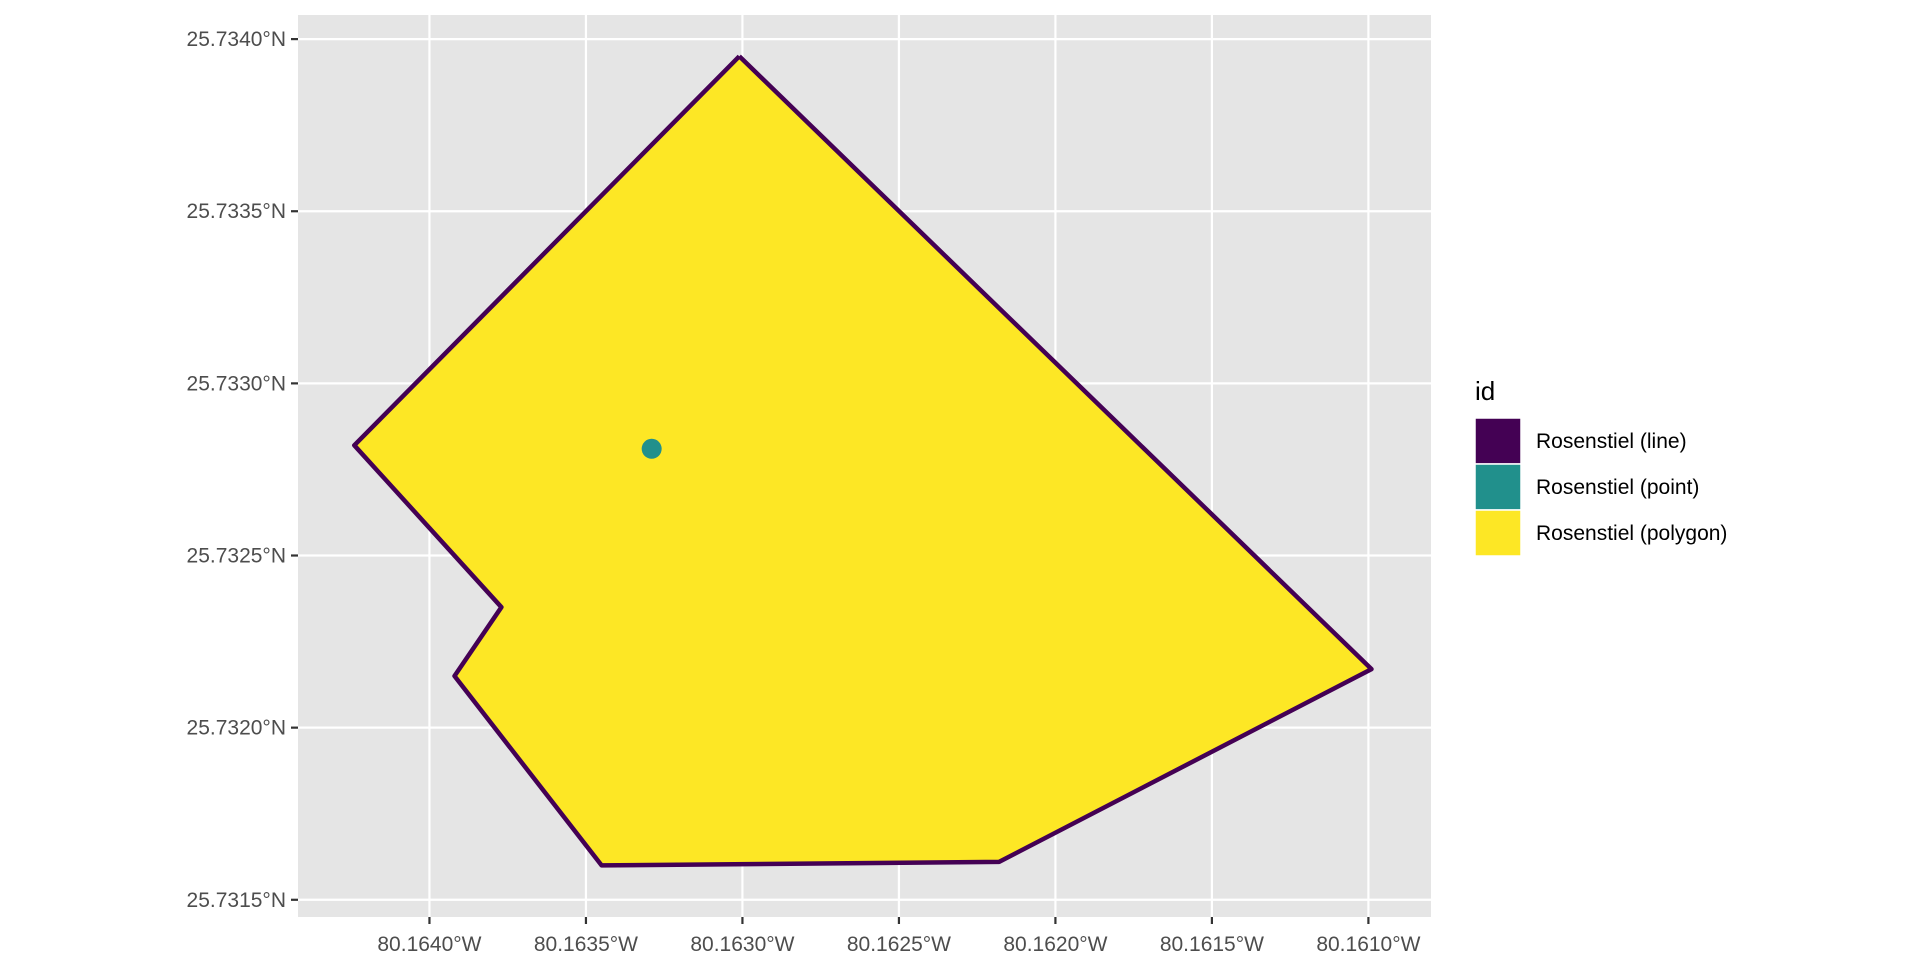  Describe the element at coordinates (1055, 944) in the screenshot. I see `x-tick-label: 80.1620°W` at that location.